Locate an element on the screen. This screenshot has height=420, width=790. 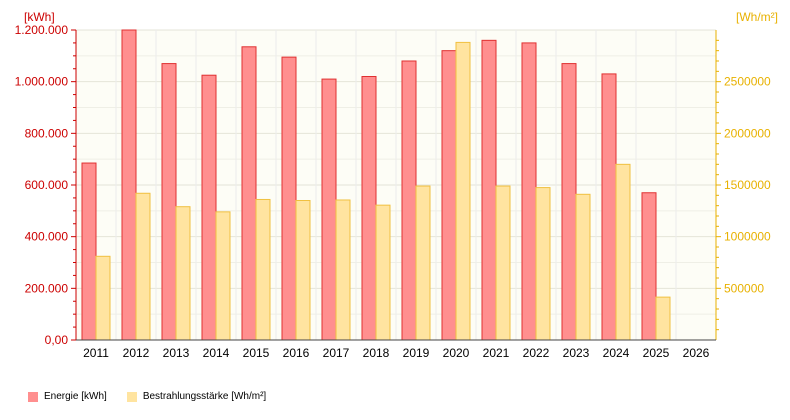
left-tick-label: 1.200.000 is located at coordinates (42, 30).